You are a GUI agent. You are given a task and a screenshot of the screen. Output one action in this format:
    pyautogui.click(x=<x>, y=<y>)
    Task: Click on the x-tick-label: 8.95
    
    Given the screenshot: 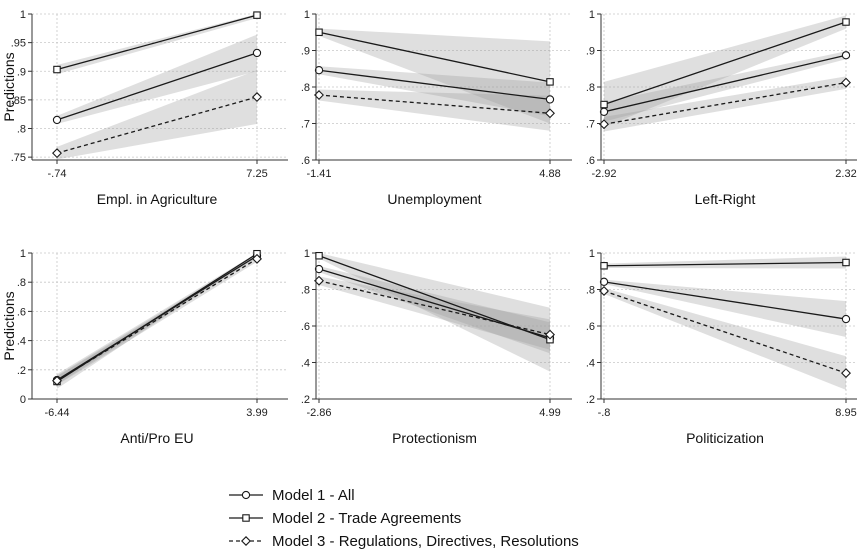 What is the action you would take?
    pyautogui.click(x=845, y=413)
    